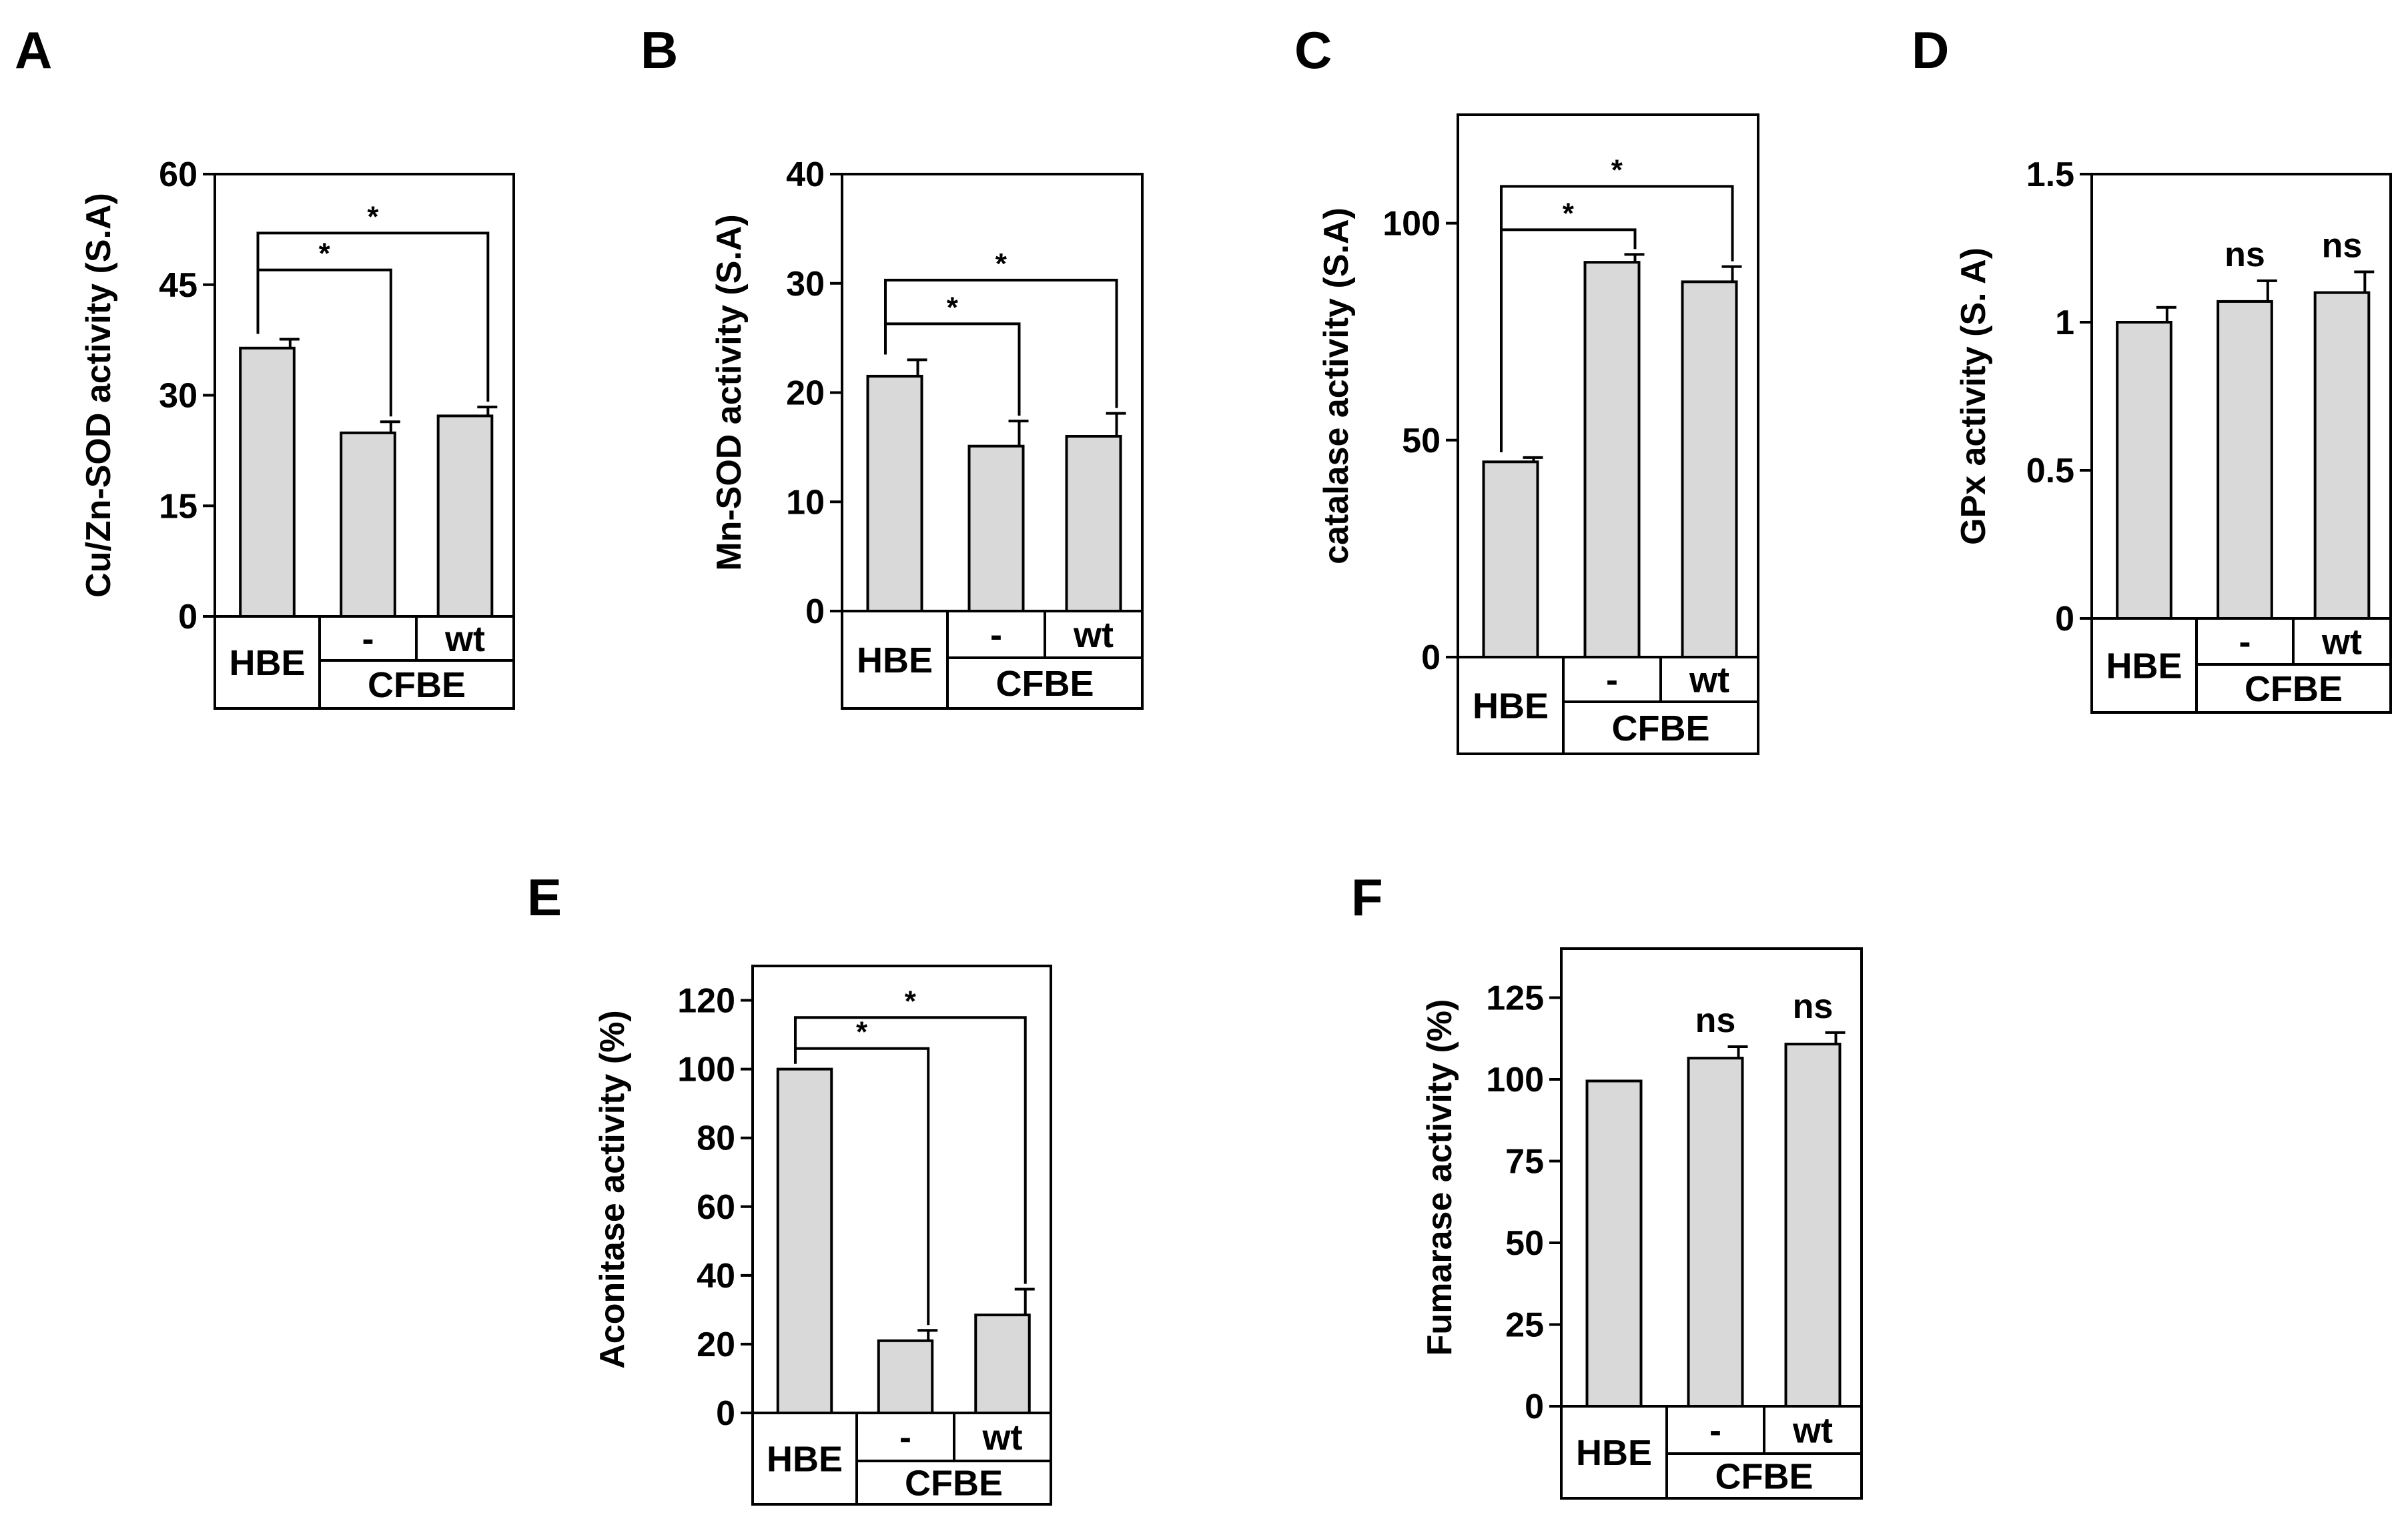 This screenshot has width=2408, height=1523. What do you see at coordinates (545, 898) in the screenshot?
I see `panel-label-e: E` at bounding box center [545, 898].